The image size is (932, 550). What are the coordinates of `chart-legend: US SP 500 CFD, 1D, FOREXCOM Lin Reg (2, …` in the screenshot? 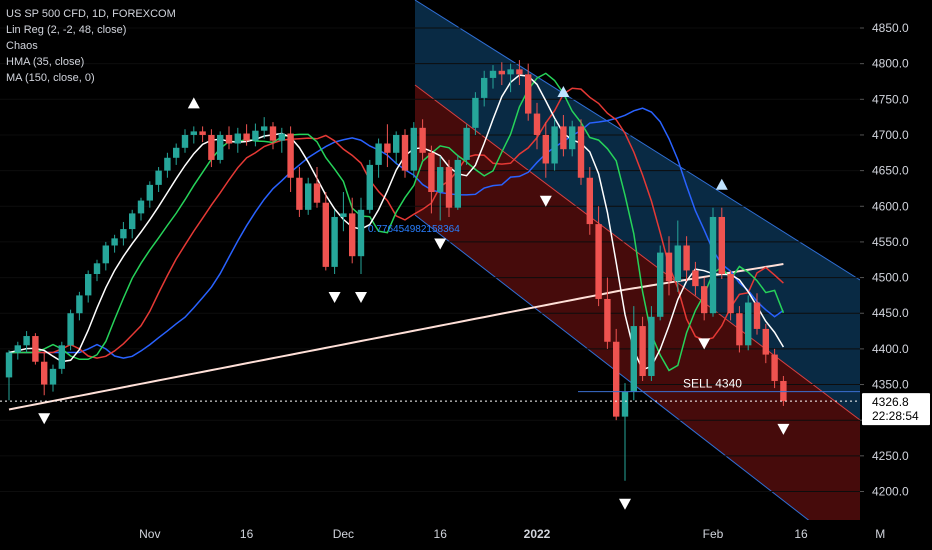 It's located at (91, 46).